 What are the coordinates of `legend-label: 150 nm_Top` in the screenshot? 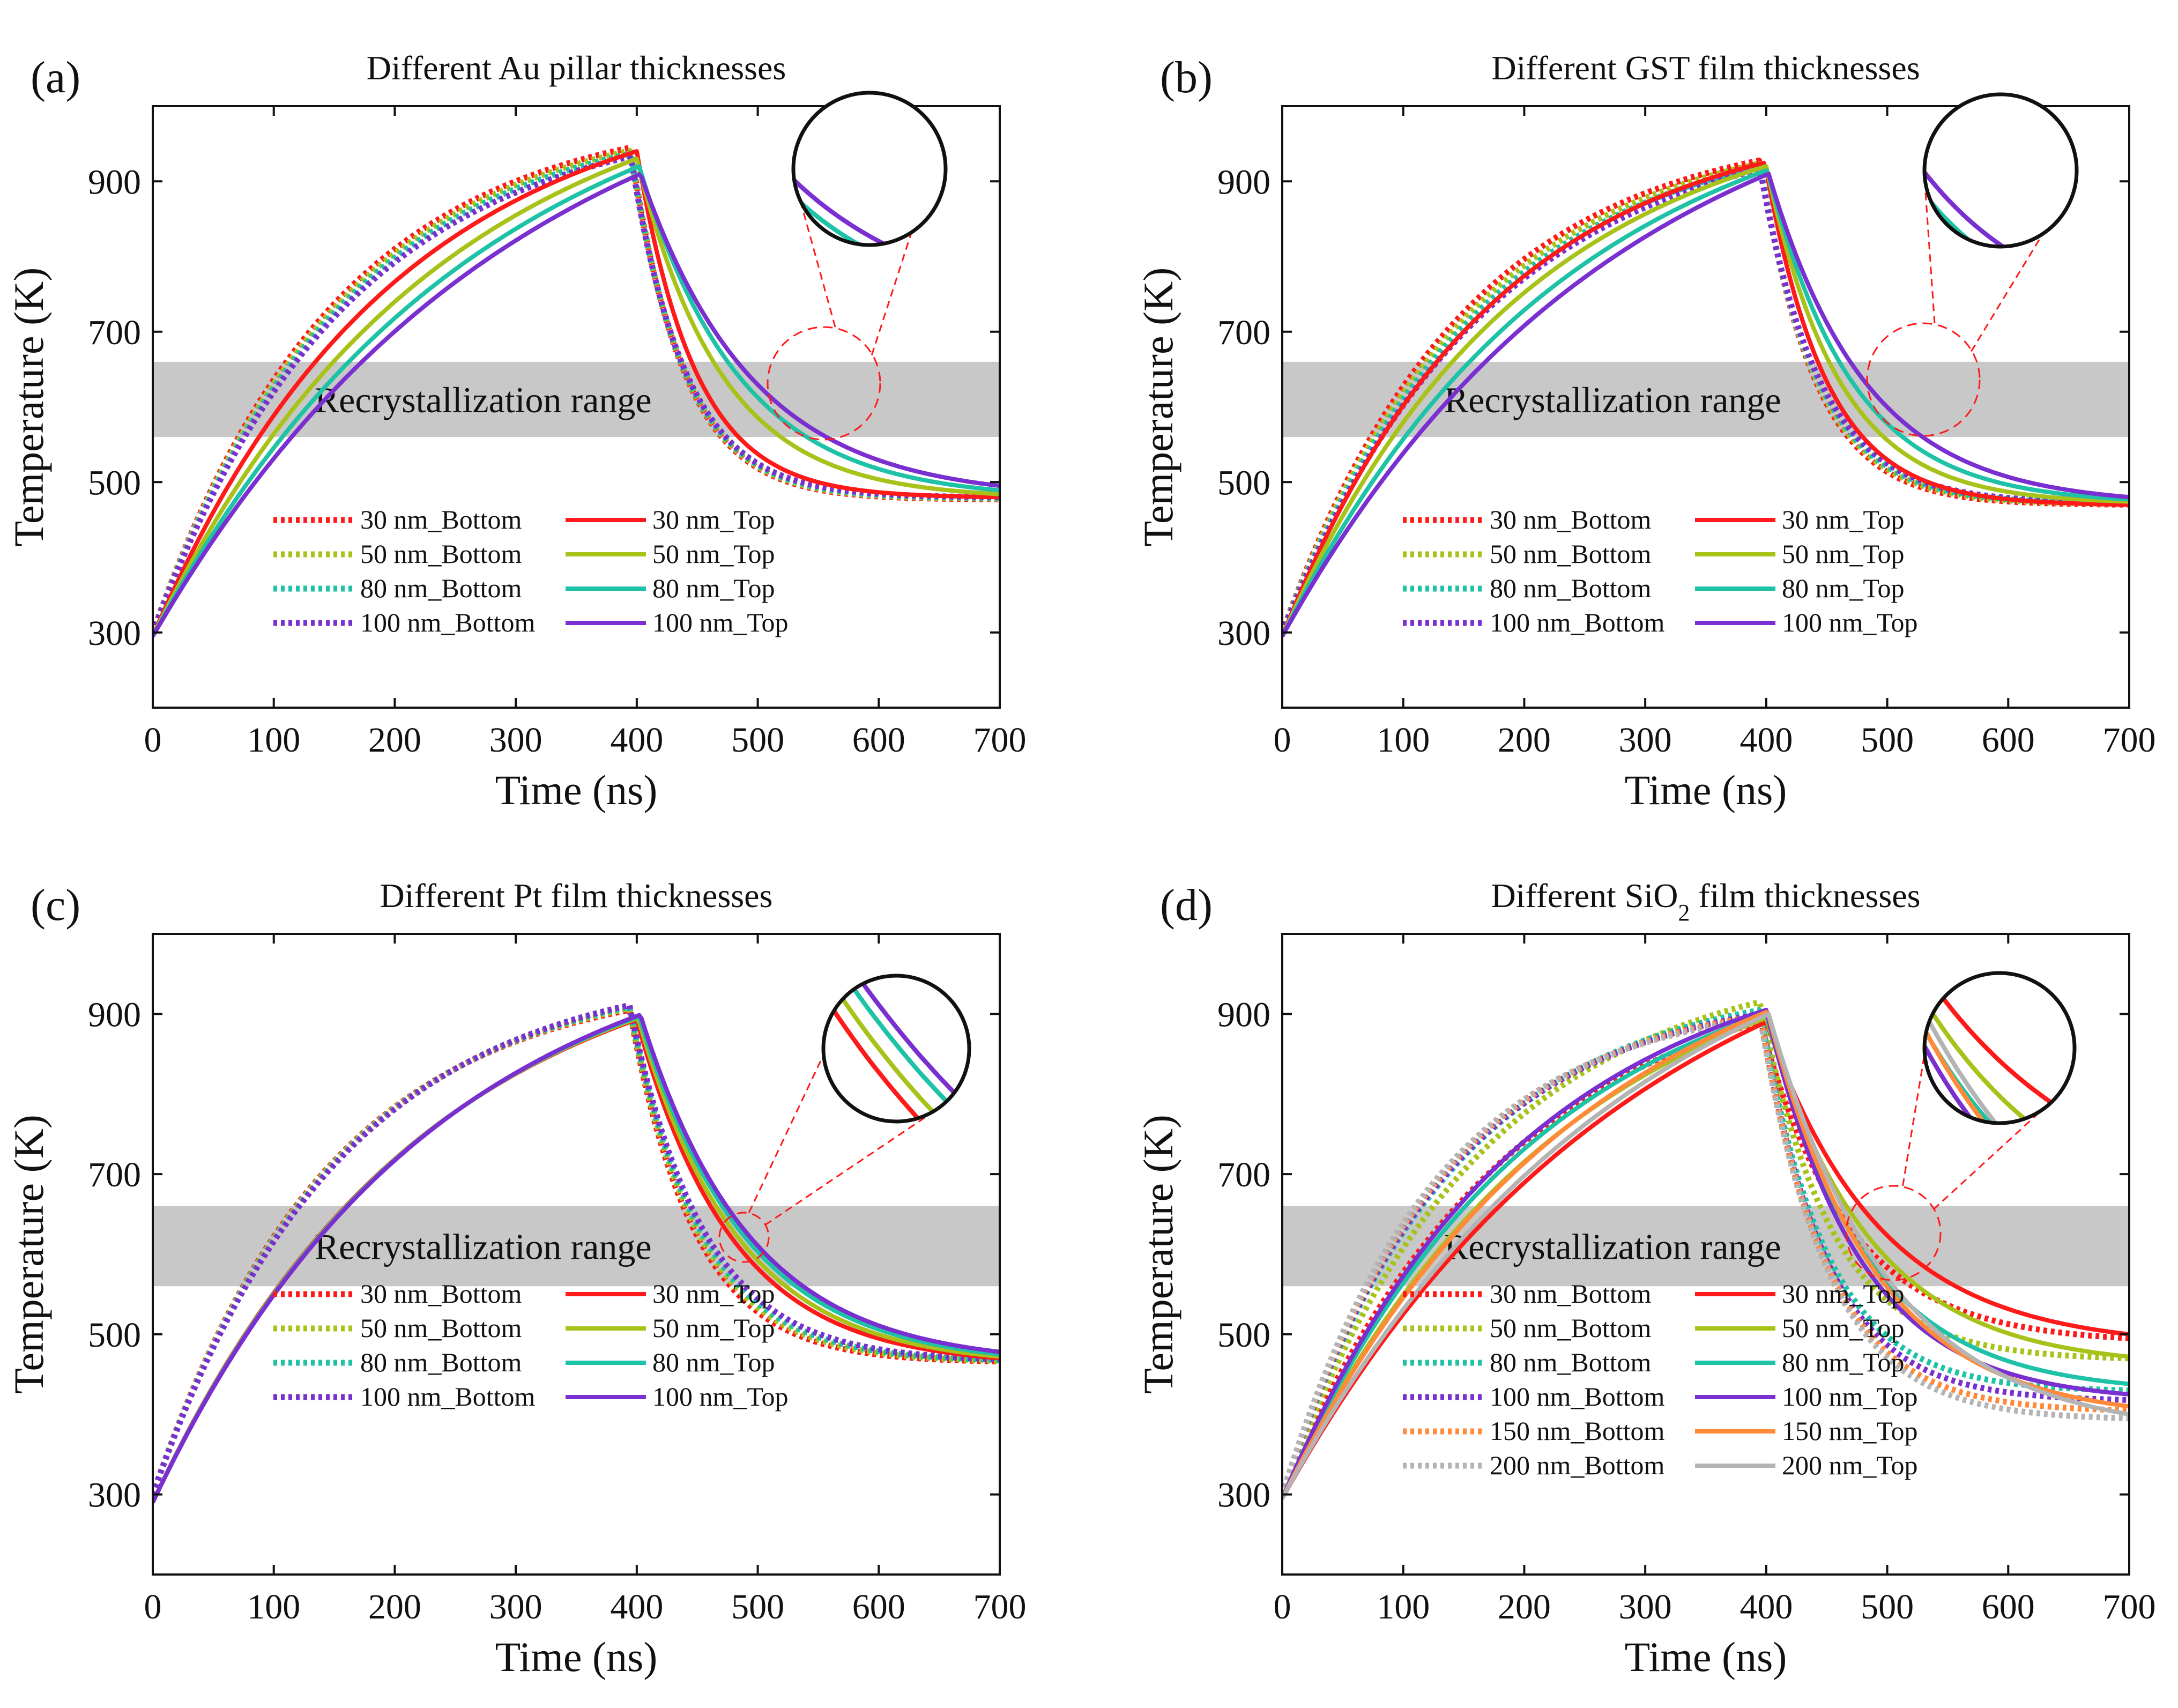 It's located at (1849, 1431).